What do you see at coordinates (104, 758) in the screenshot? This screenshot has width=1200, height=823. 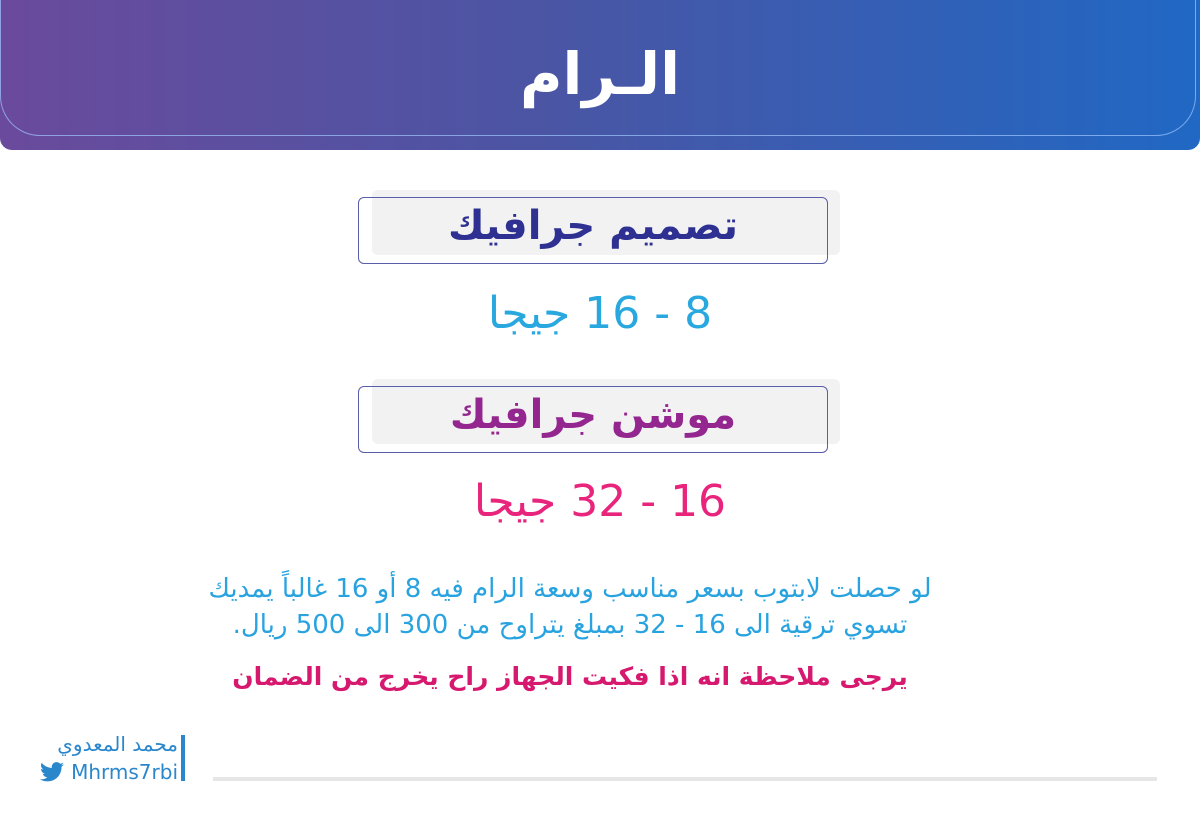 I see `author-credit: محمد المعدوي Mhrms7rbi` at bounding box center [104, 758].